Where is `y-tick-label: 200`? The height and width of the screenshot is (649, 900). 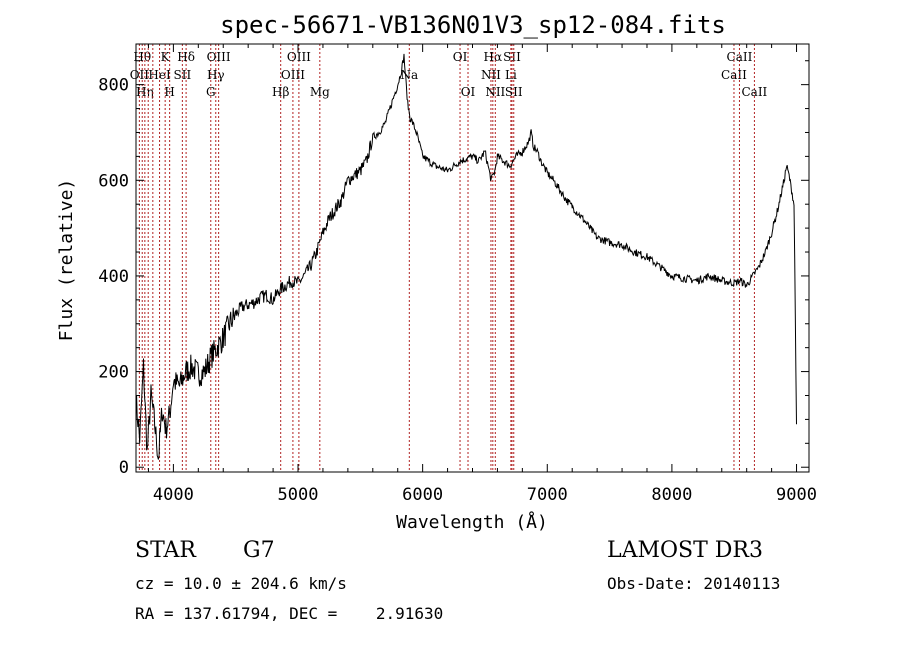
y-tick-label: 200 is located at coordinates (113, 373).